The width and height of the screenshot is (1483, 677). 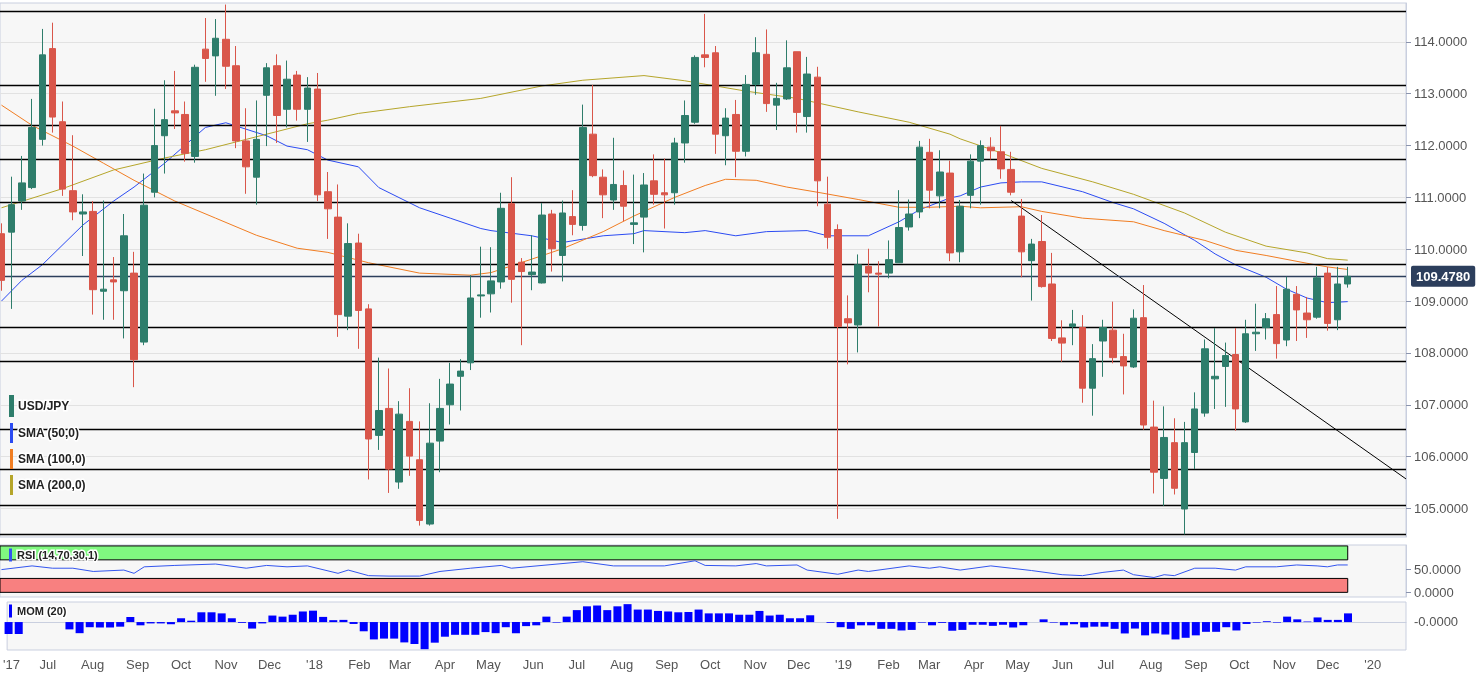 What do you see at coordinates (314, 664) in the screenshot?
I see `x-tick-label: '18` at bounding box center [314, 664].